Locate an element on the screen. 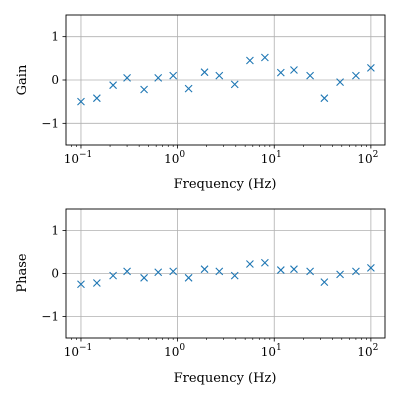 The image size is (400, 400). phase-y-axis-label: Phase is located at coordinates (22, 273).